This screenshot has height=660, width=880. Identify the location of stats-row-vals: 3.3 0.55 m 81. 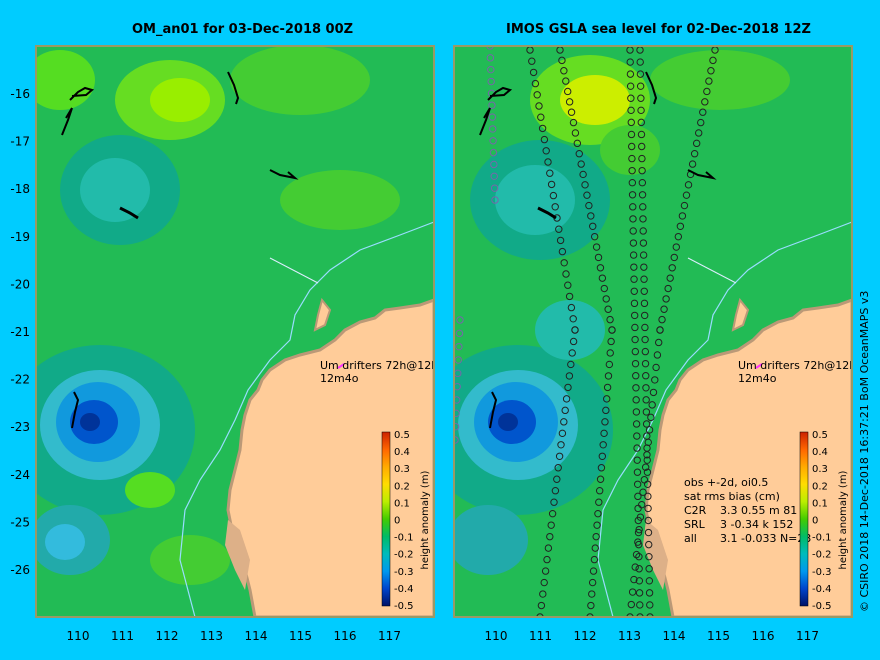
(758, 510).